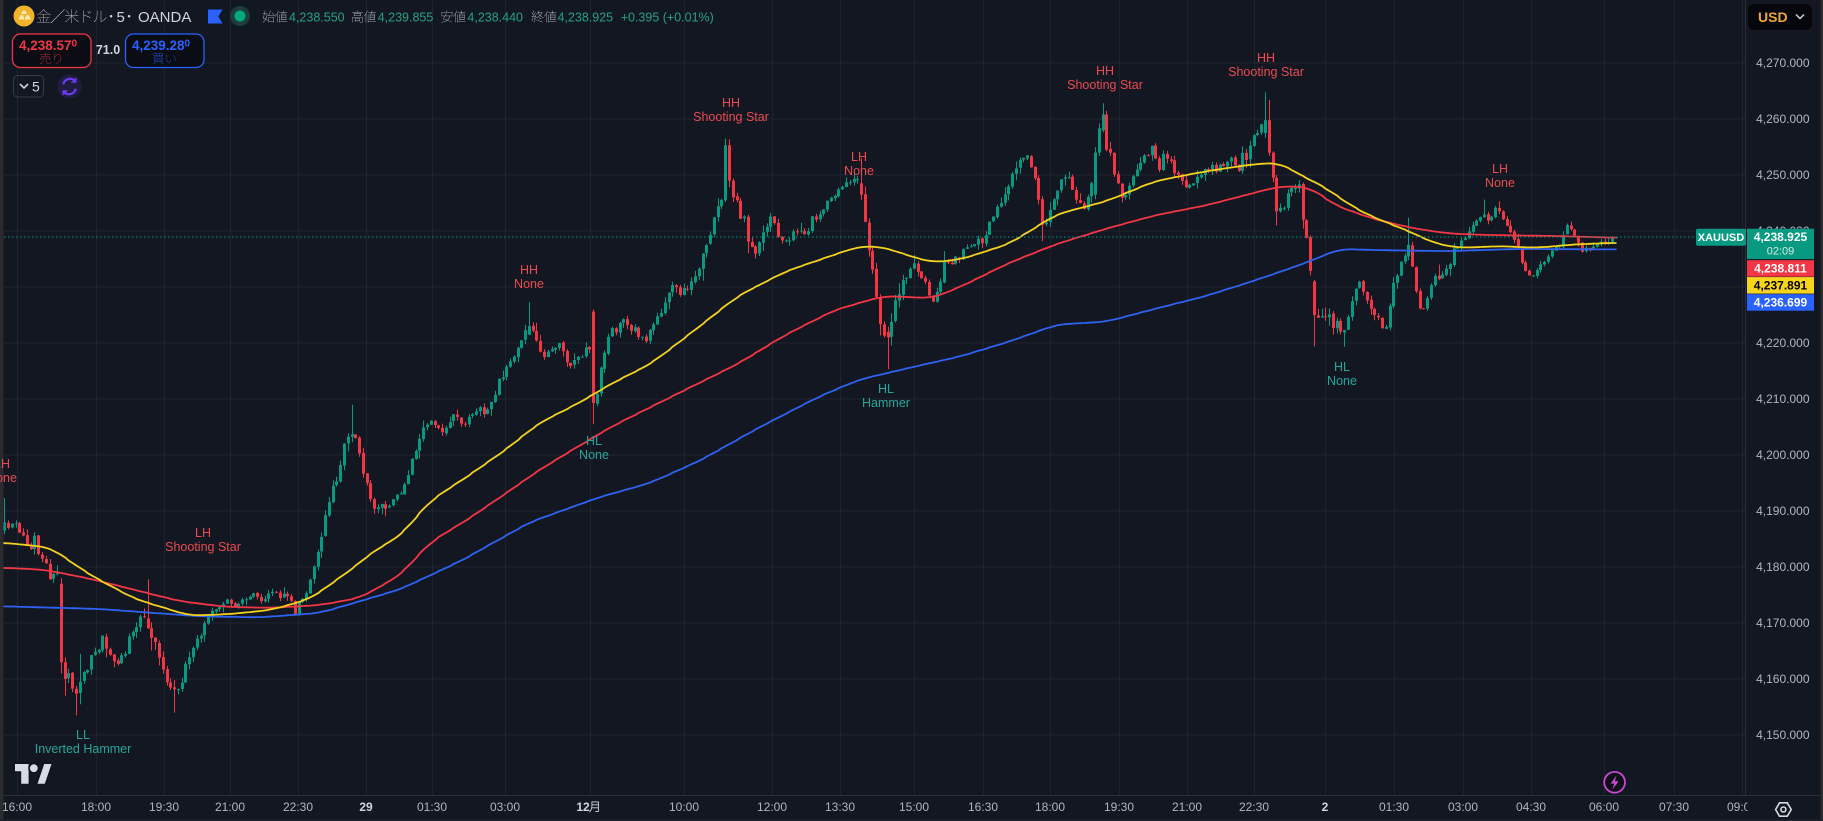 The height and width of the screenshot is (821, 1823). I want to click on svg-text: 06:00, so click(1604, 807).